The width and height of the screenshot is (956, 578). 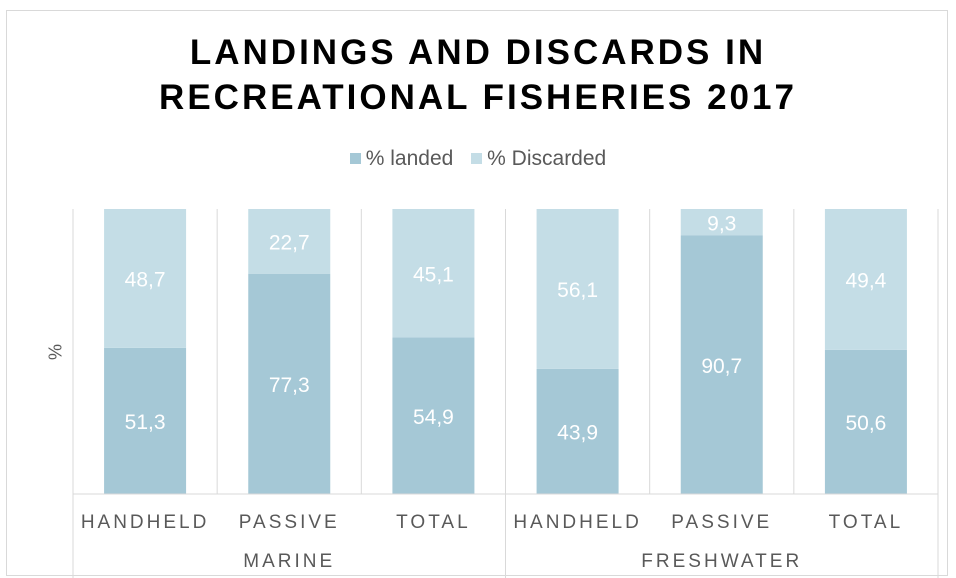 I want to click on legend-item-discarded: % Discarded, so click(x=538, y=159).